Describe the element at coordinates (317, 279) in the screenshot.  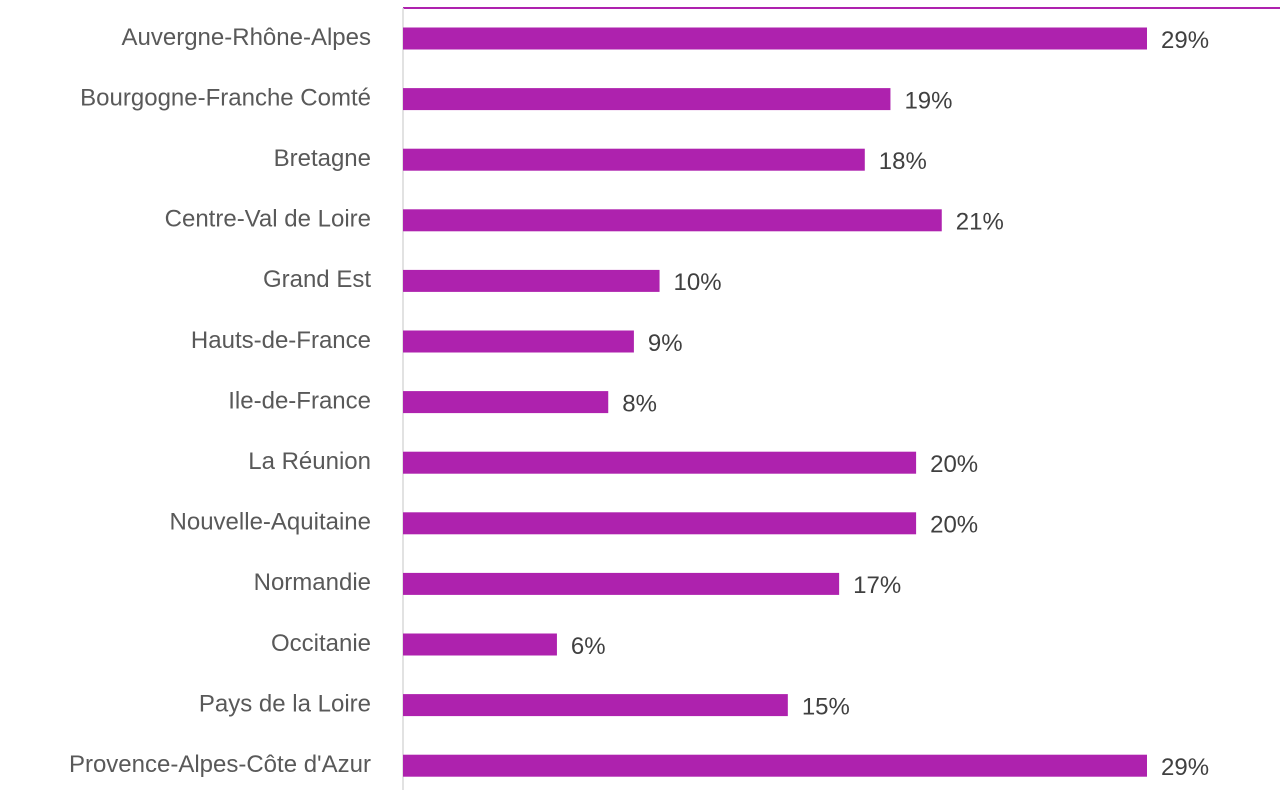
I see `category-label: Grand Est` at that location.